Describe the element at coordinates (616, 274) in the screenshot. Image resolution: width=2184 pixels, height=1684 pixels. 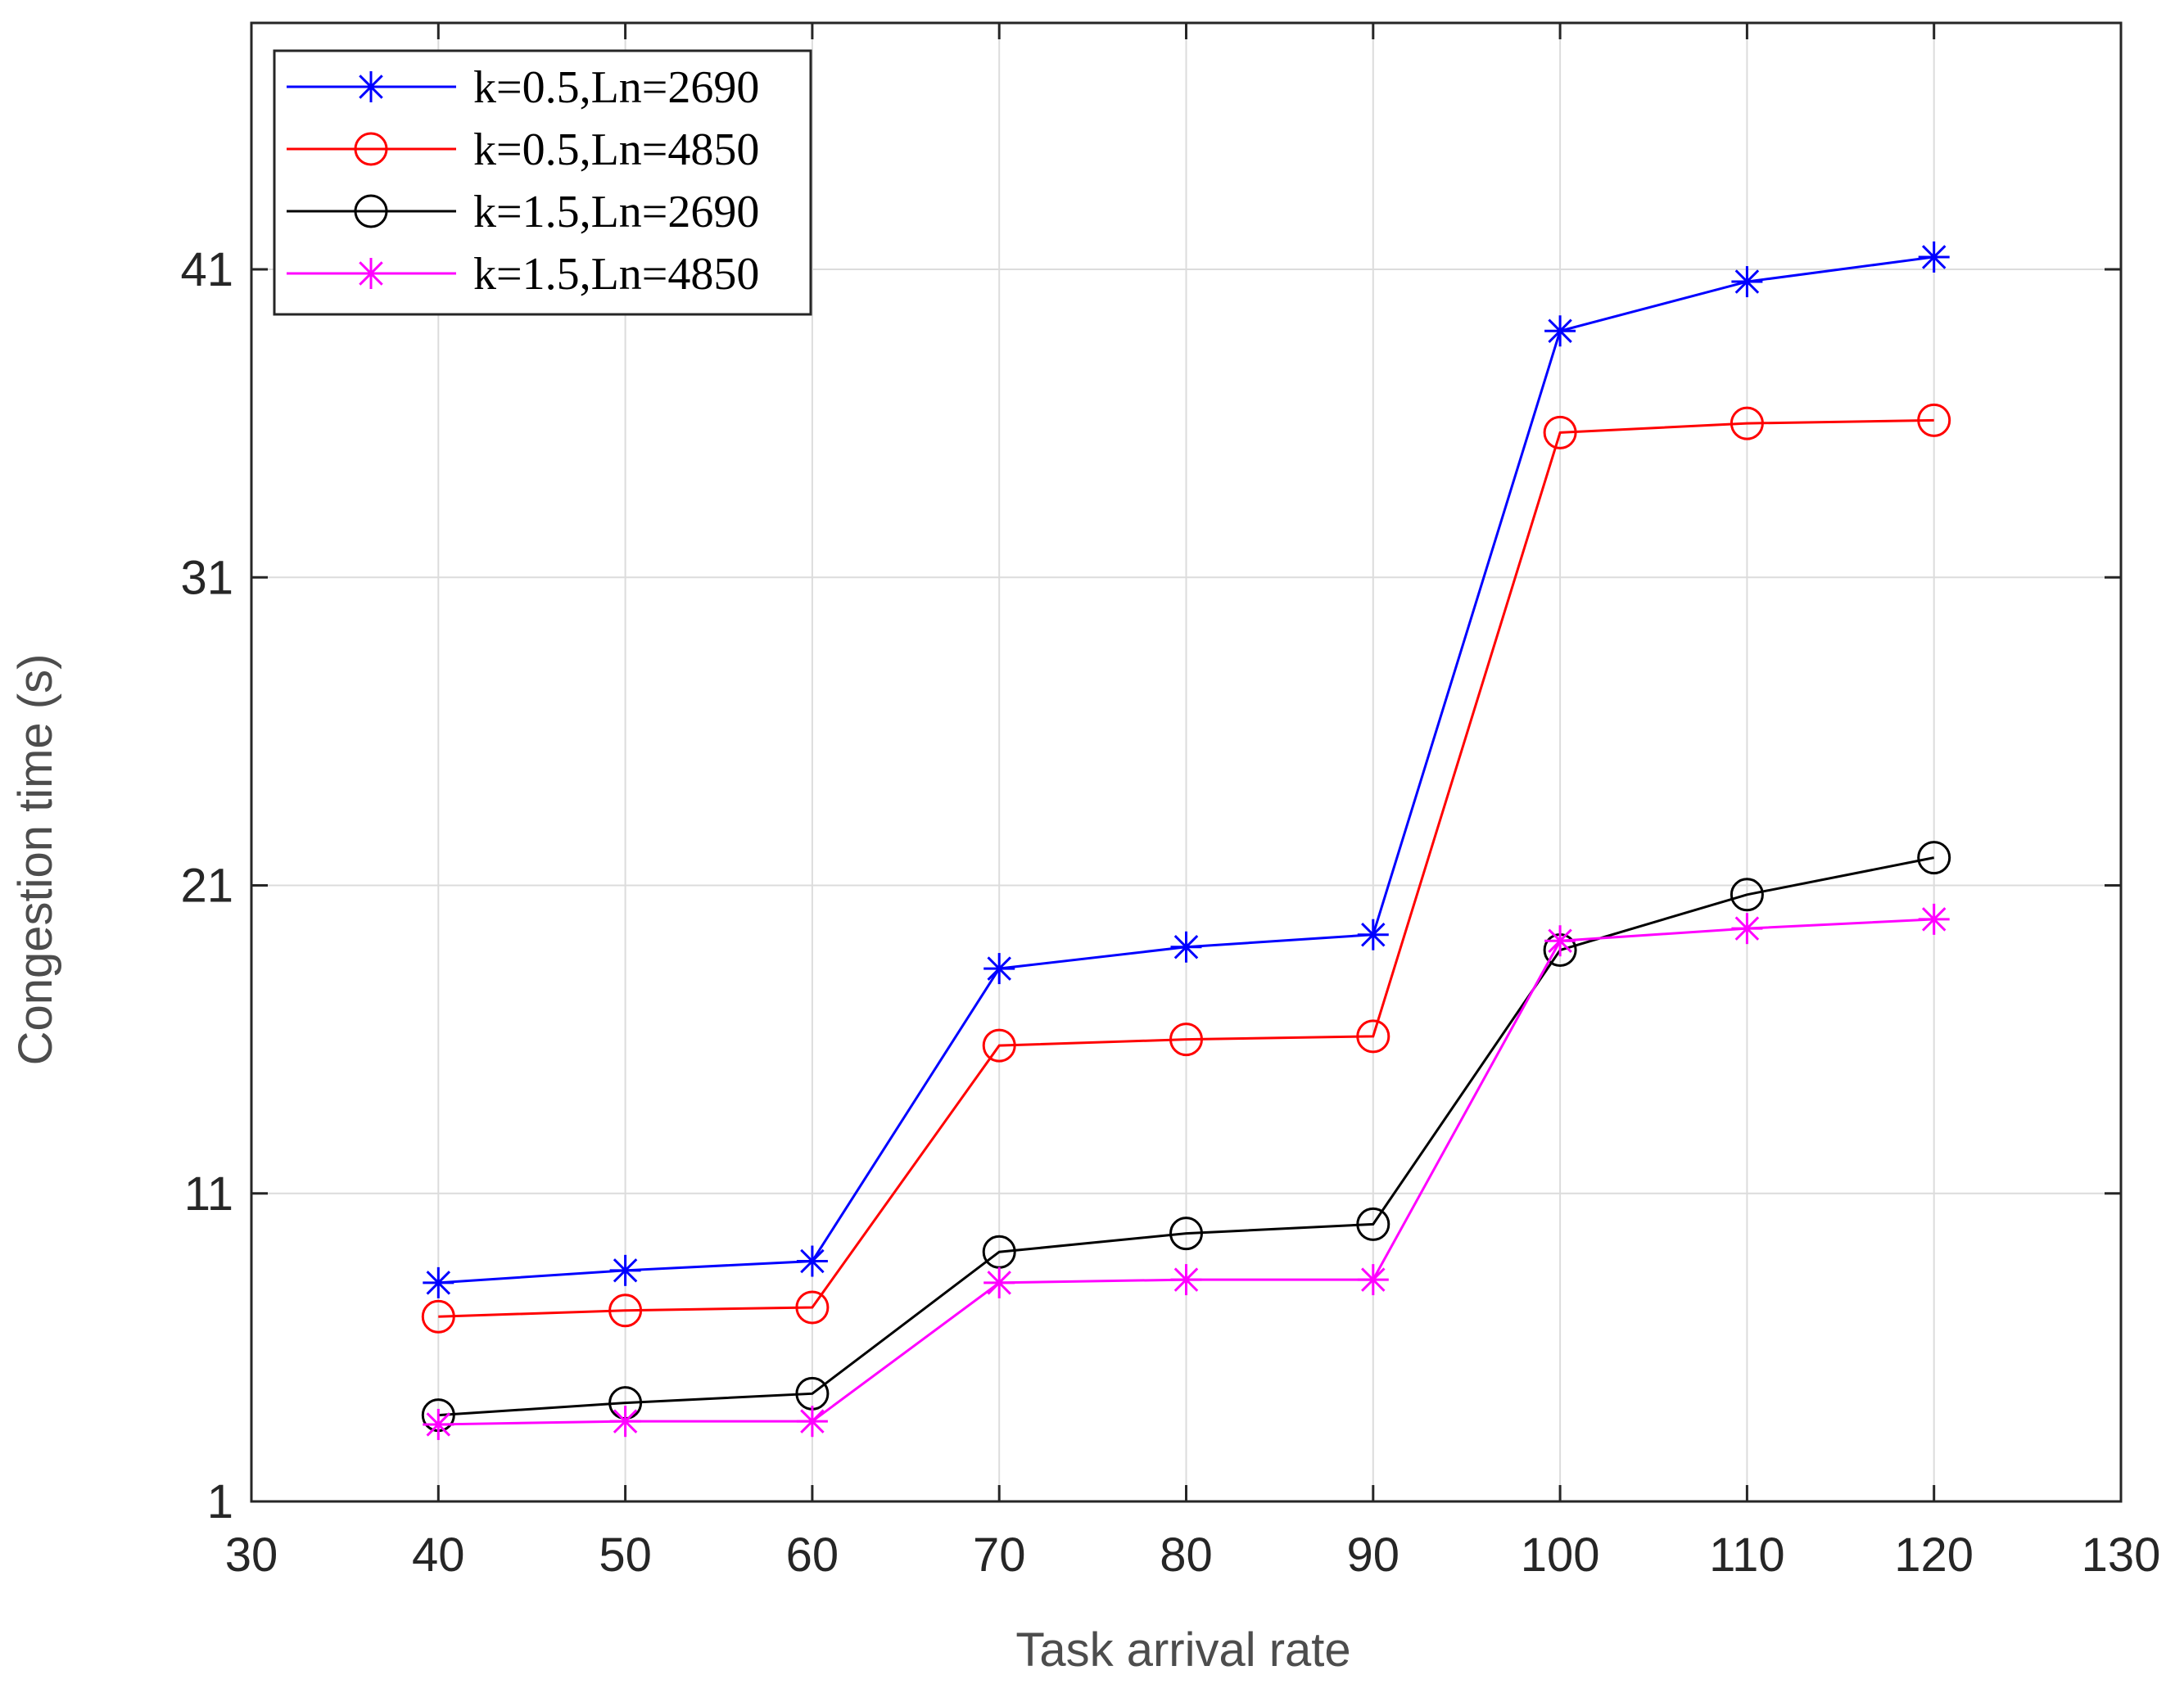
I see `legend-label: k=1.5,Ln=4850` at that location.